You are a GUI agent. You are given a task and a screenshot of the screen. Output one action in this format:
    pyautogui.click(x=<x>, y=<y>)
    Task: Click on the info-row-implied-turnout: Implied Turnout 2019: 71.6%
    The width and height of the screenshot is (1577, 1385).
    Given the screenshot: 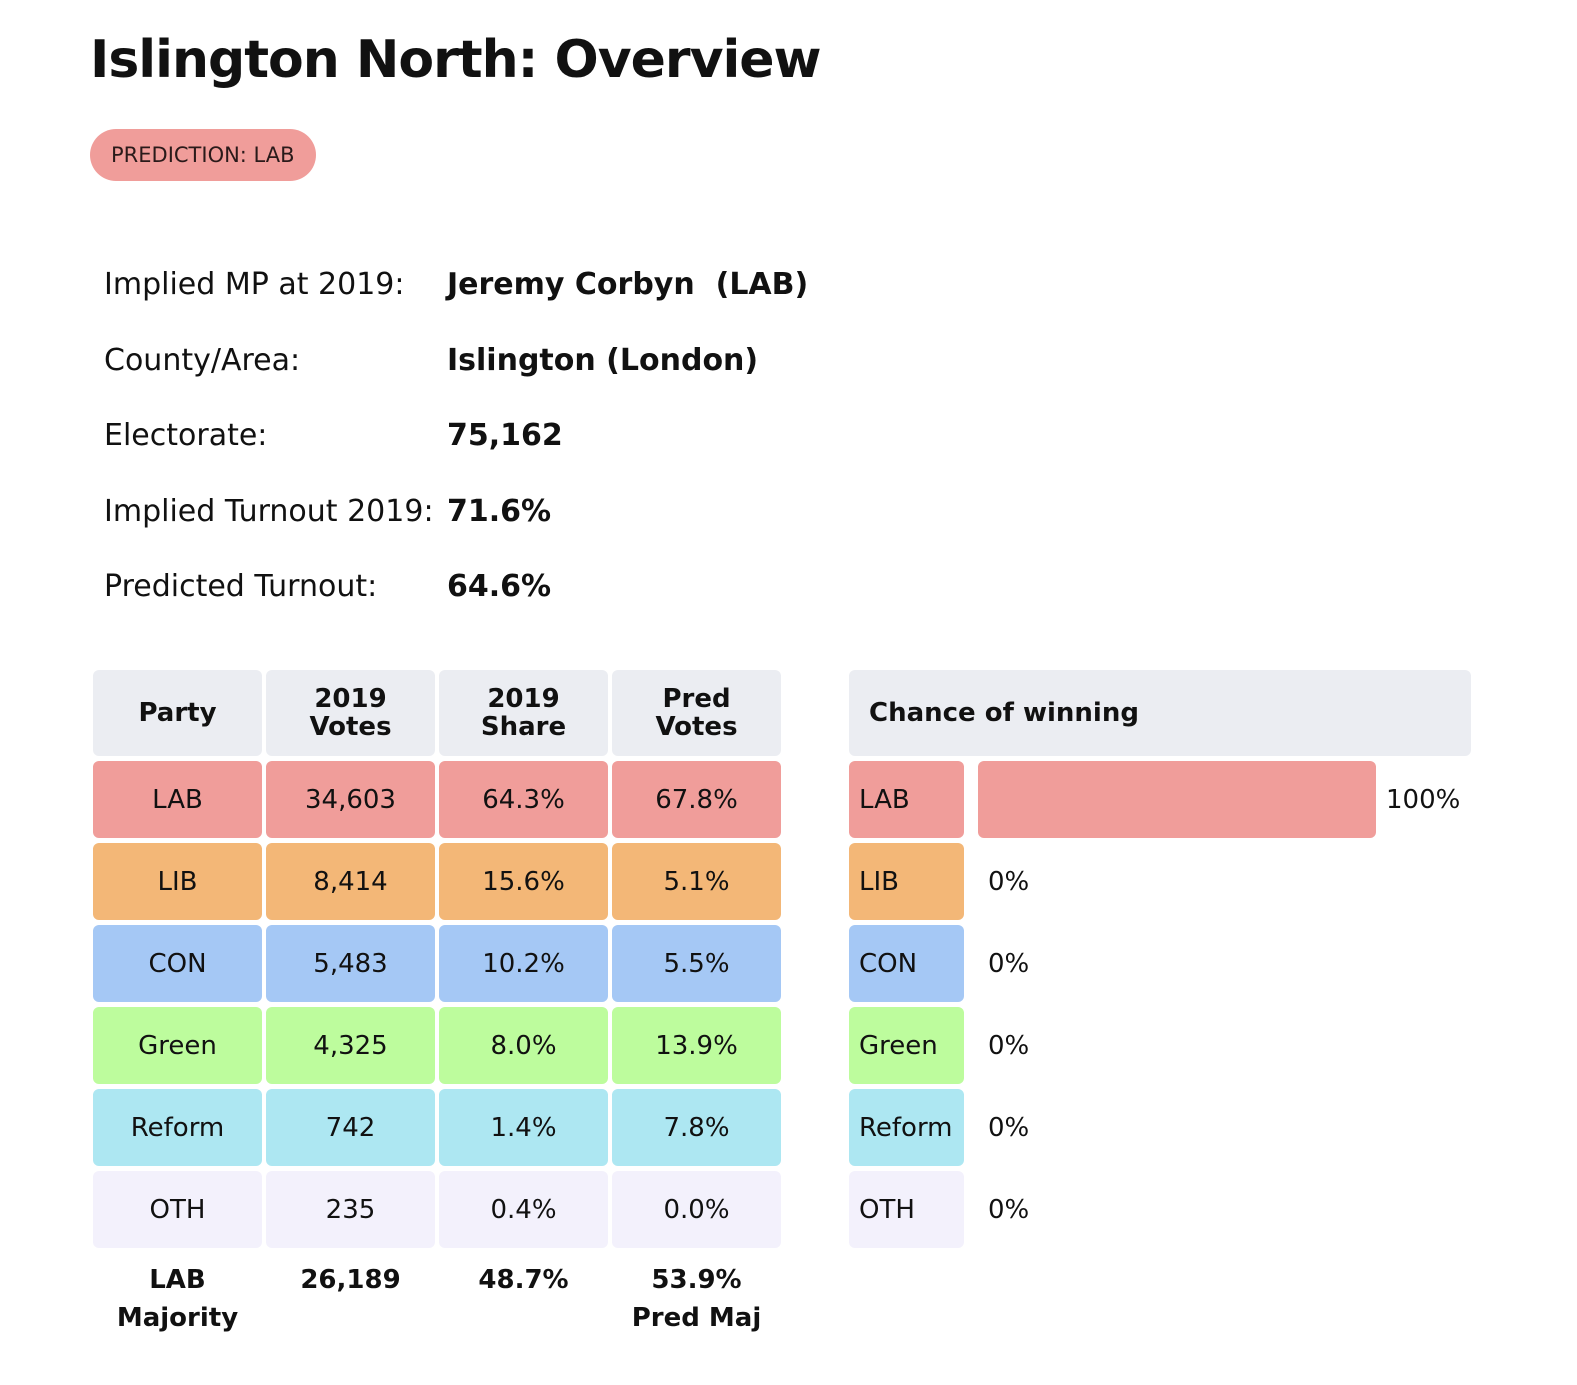 What is the action you would take?
    pyautogui.click(x=504, y=512)
    